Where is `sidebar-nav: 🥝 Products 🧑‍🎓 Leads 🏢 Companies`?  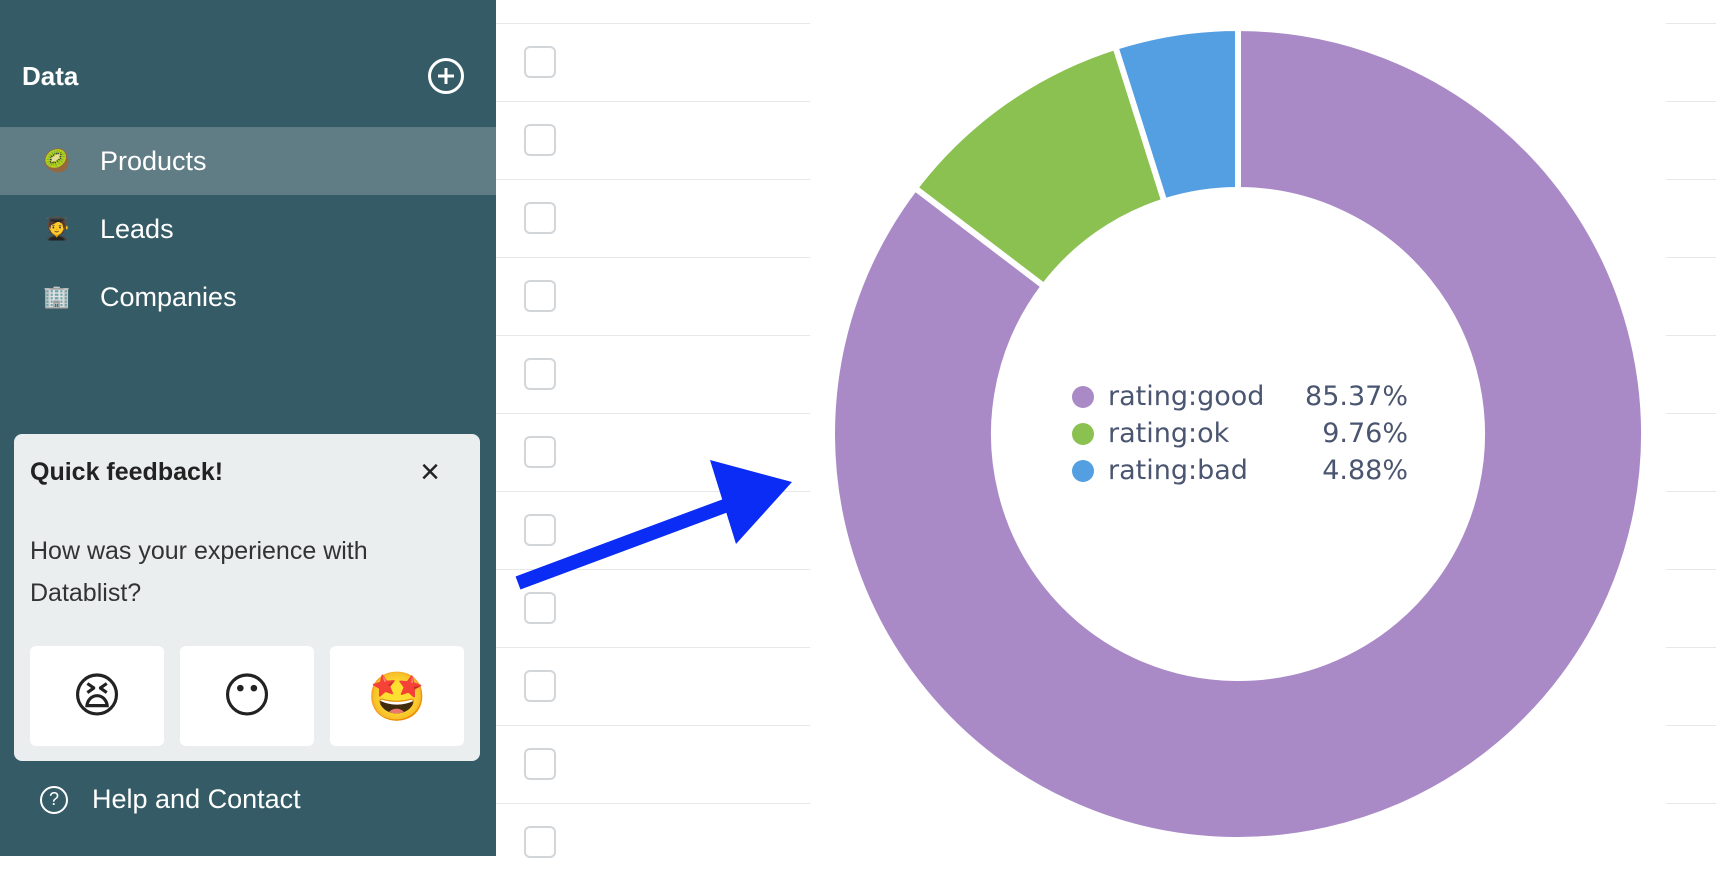 sidebar-nav: 🥝 Products 🧑‍🎓 Leads 🏢 Companies is located at coordinates (248, 229).